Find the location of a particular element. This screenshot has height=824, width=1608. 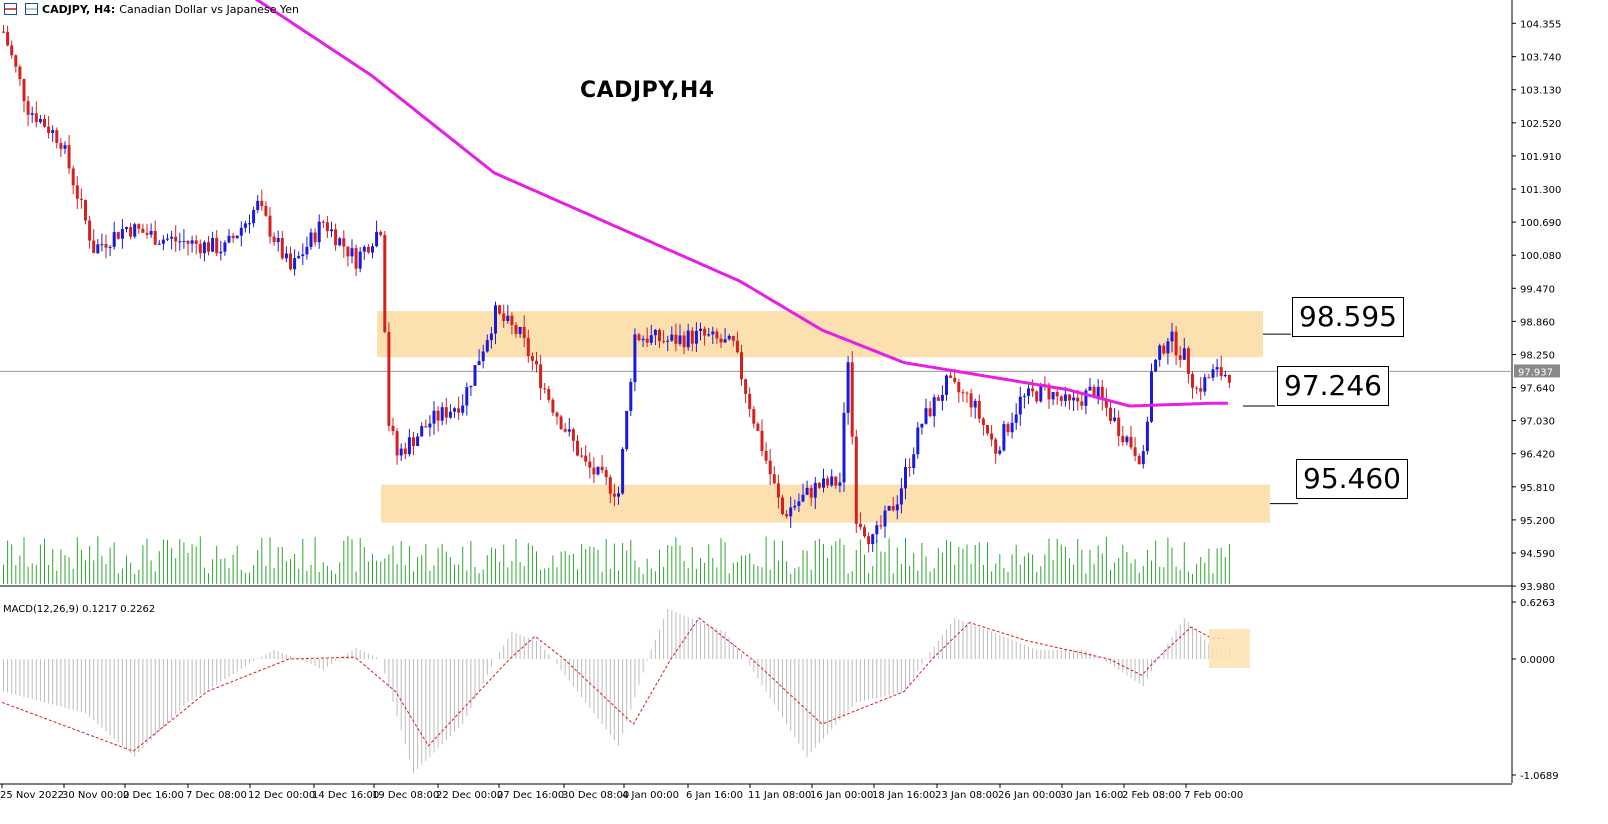

macd-tick-label: 0.6263 is located at coordinates (1537, 603).